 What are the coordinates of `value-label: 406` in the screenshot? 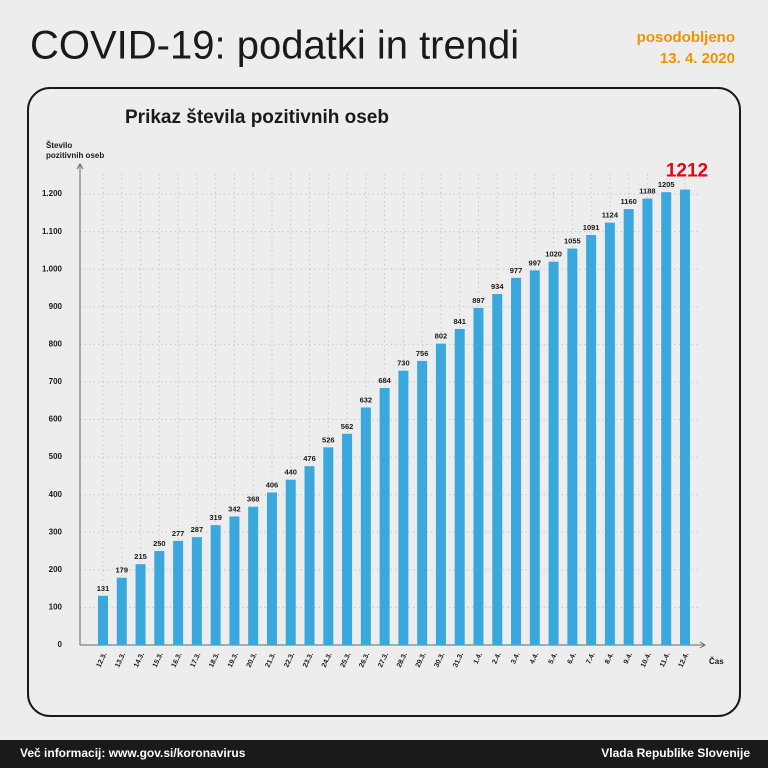 It's located at (272, 484).